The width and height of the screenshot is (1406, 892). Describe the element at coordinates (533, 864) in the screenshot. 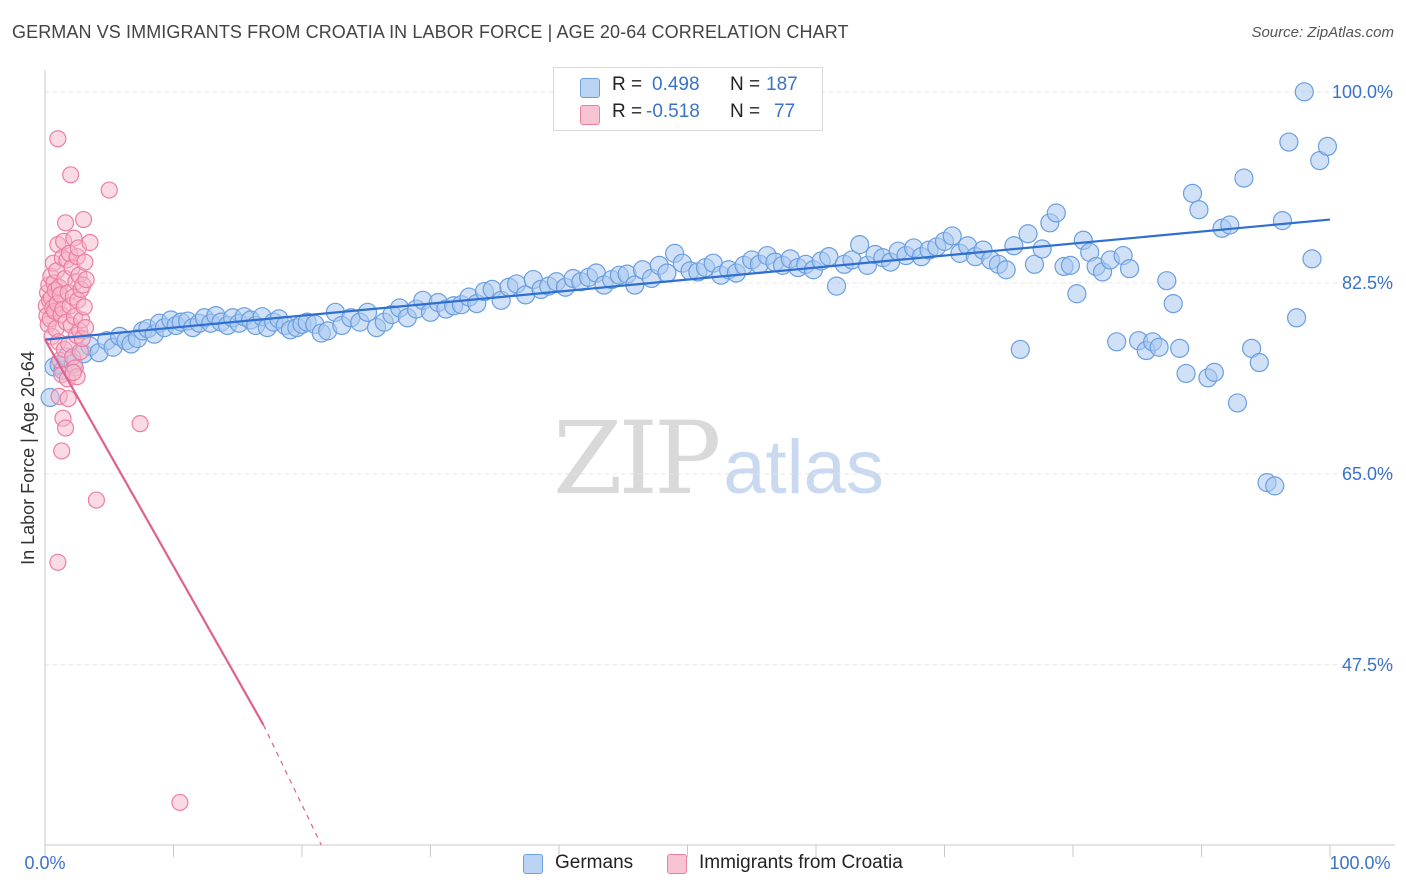

I see `germans-legend-swatch` at that location.